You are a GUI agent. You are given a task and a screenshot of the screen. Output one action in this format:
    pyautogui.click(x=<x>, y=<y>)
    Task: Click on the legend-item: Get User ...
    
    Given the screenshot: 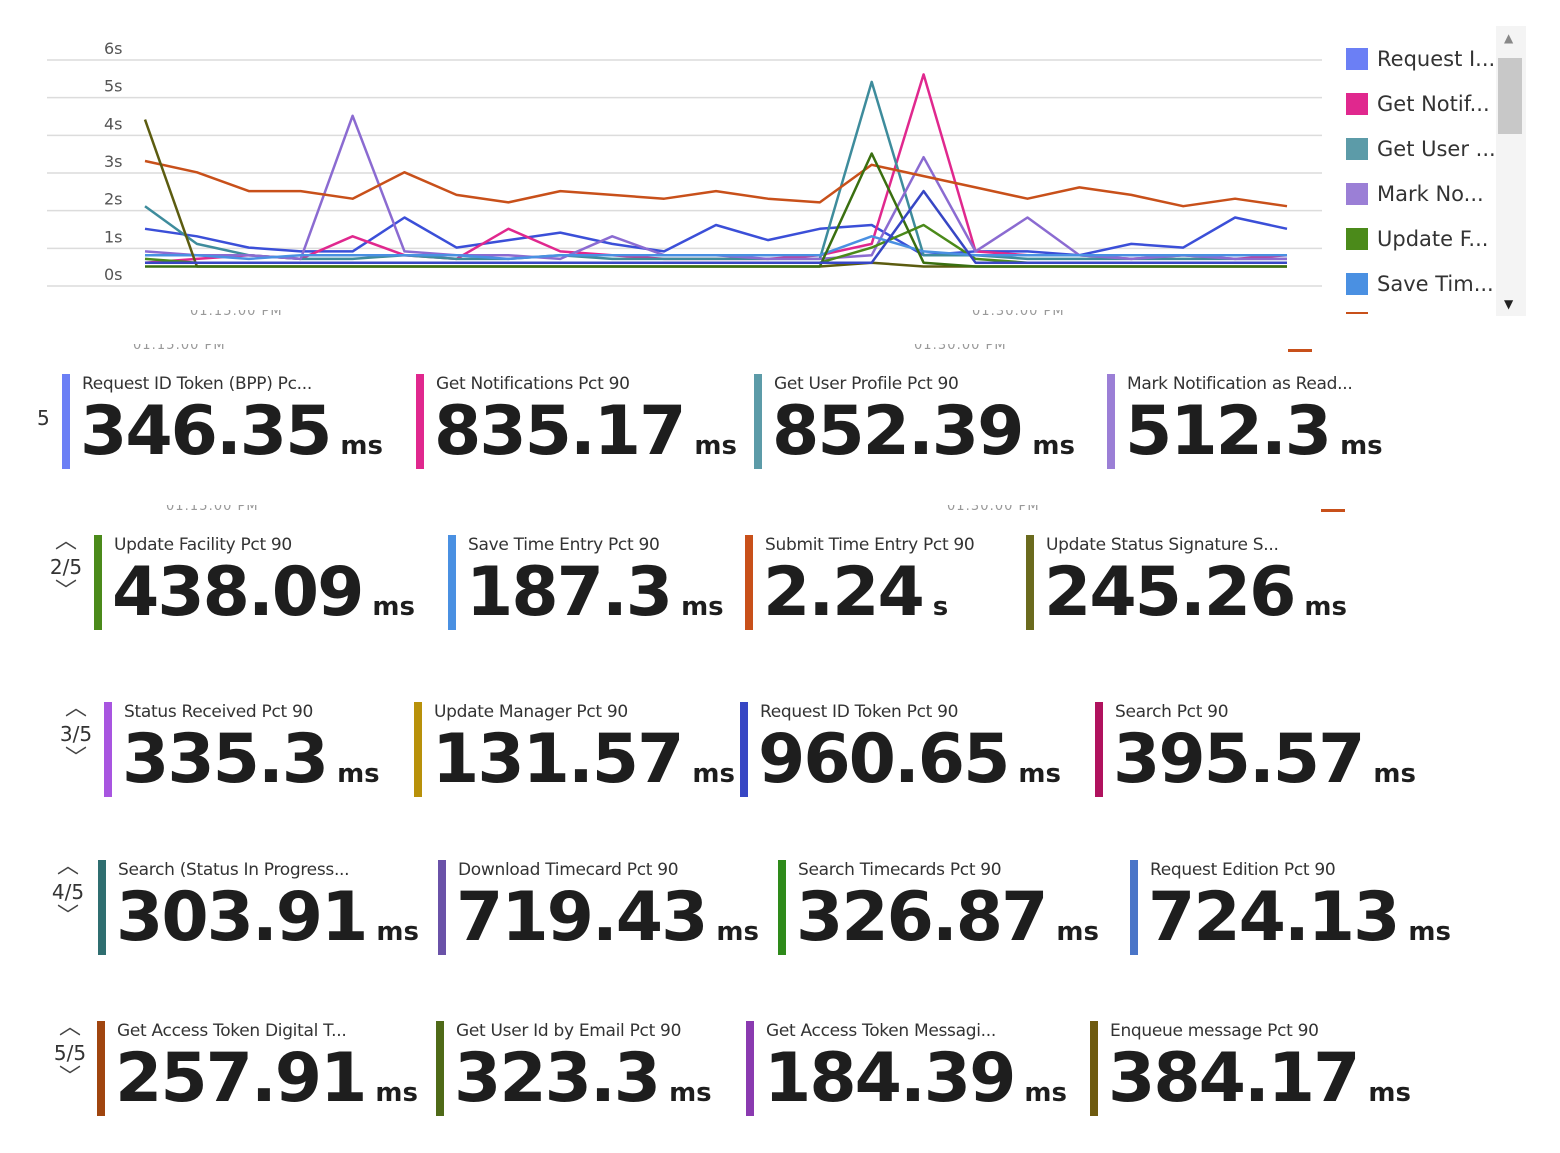 What is the action you would take?
    pyautogui.click(x=1421, y=148)
    